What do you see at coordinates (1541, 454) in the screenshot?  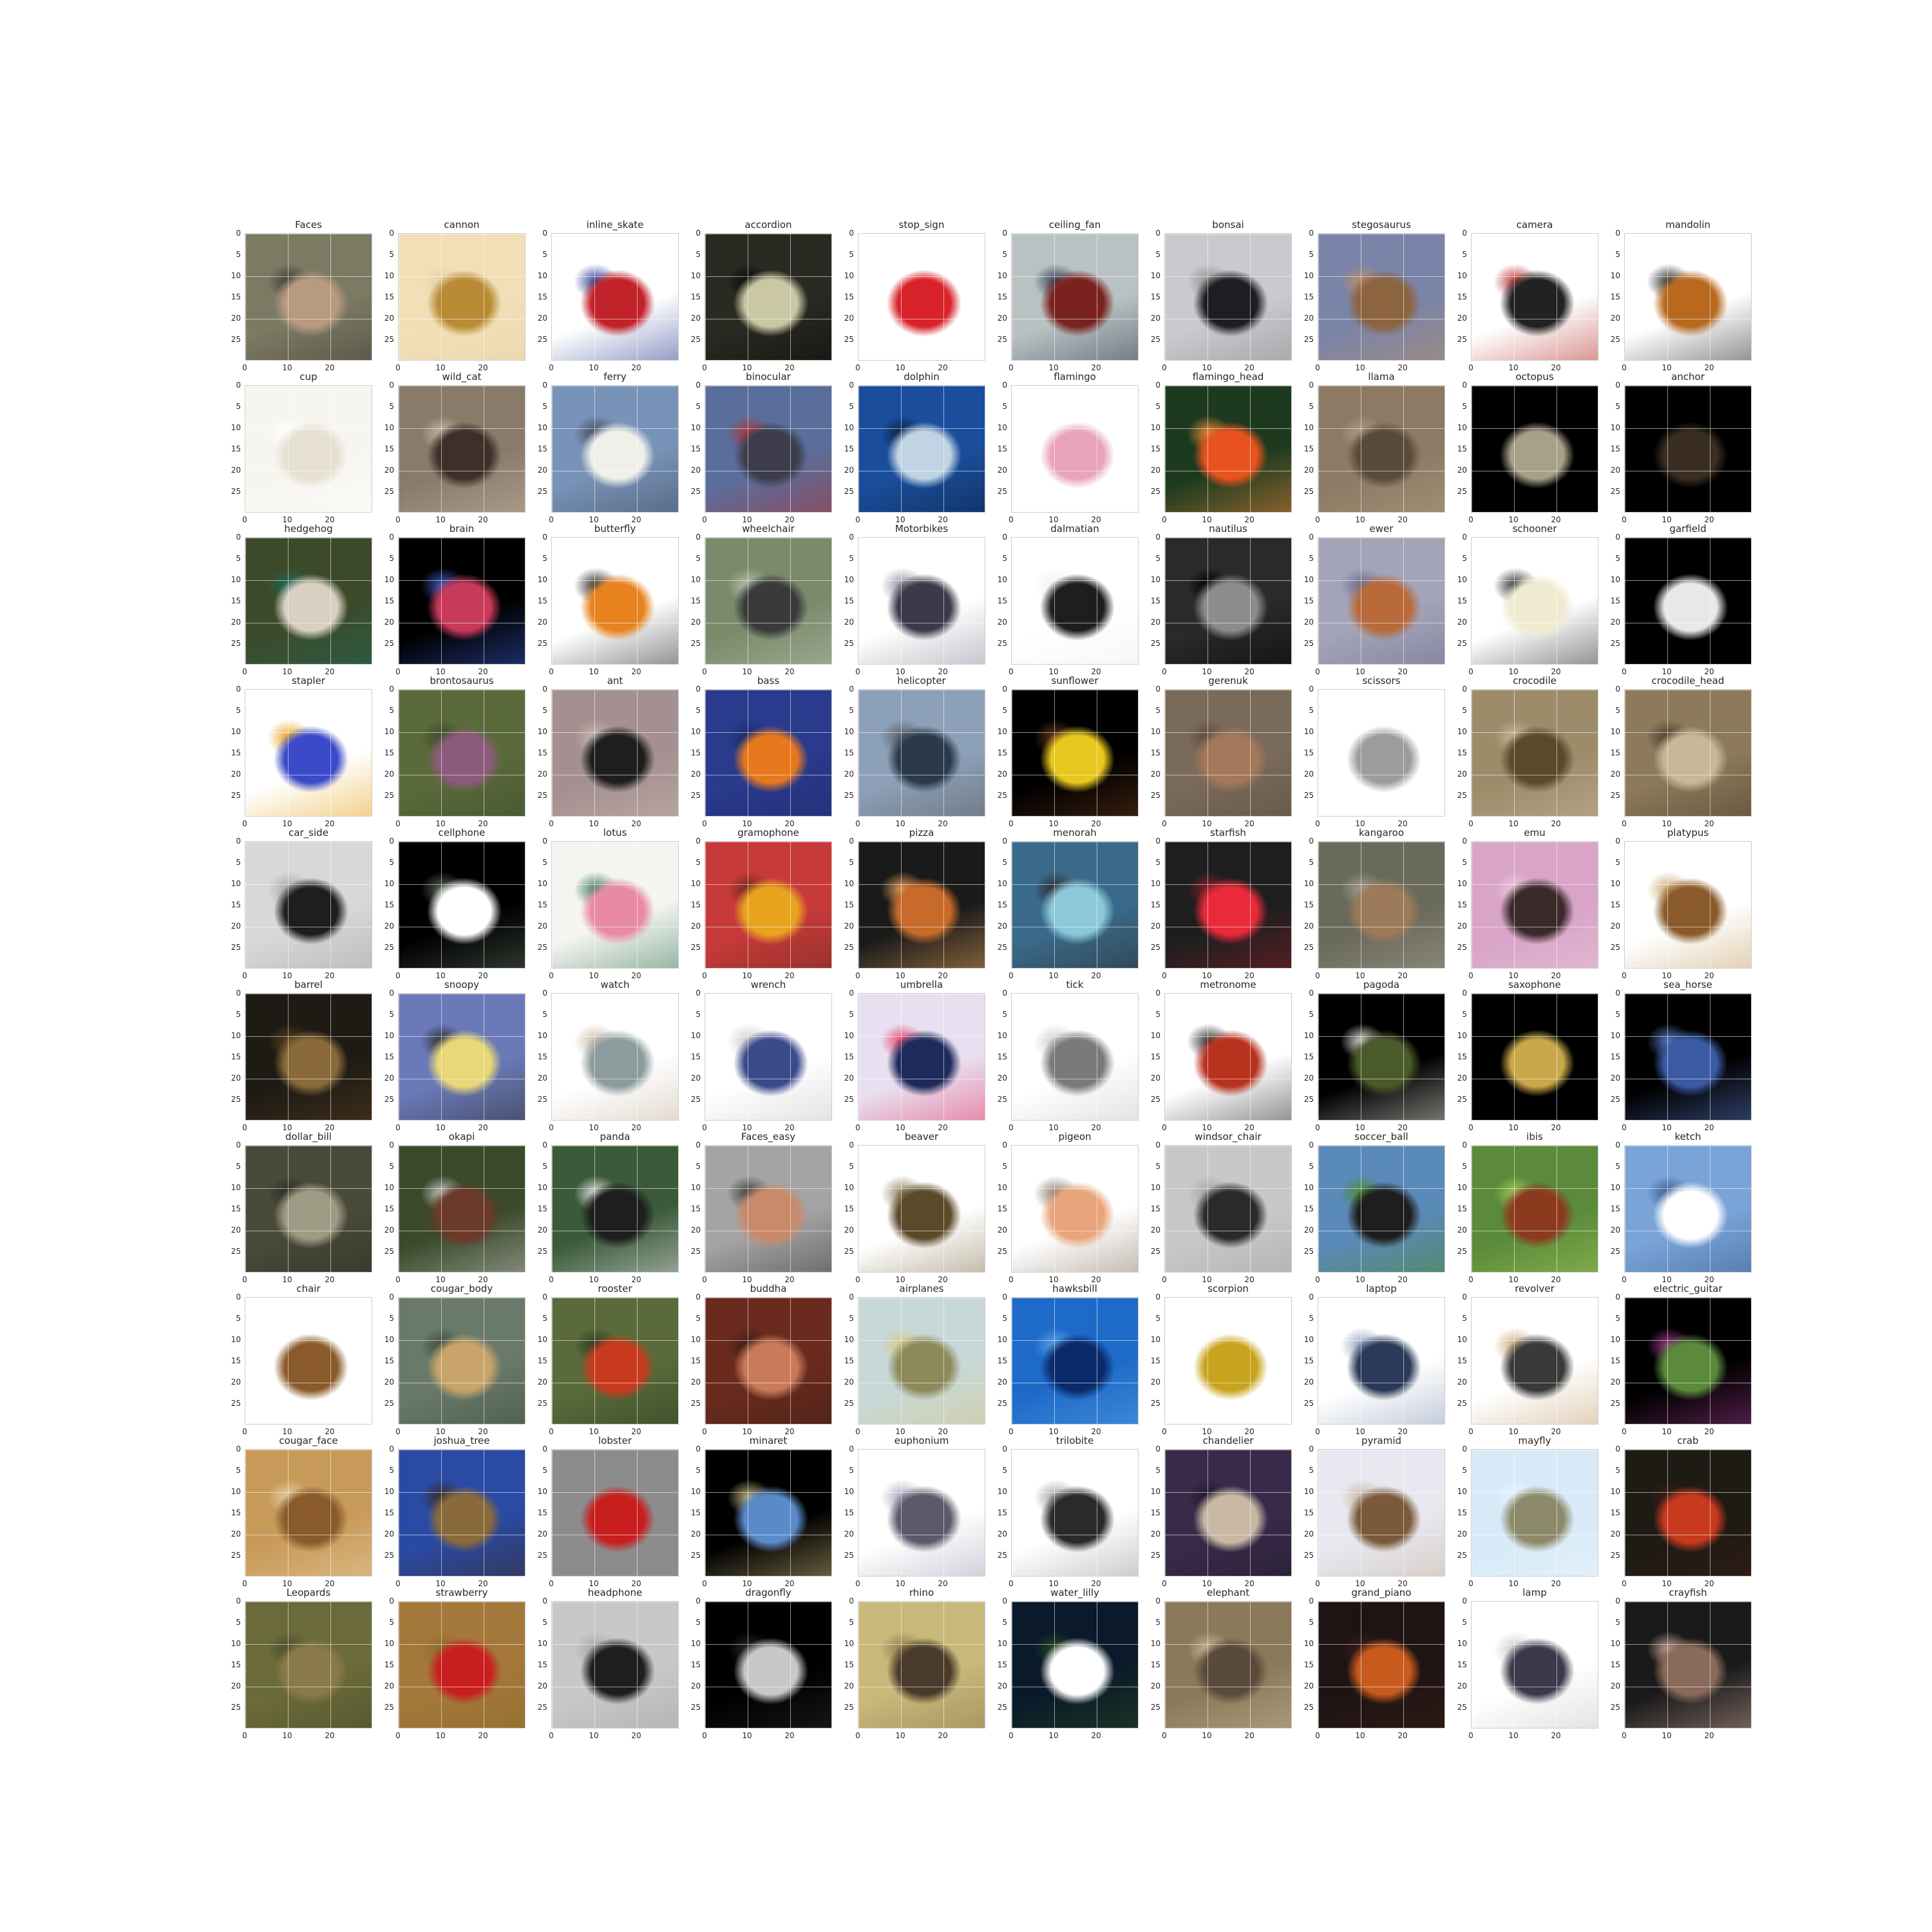 I see `panel-octopus: octopus 0 5 10 15 20 25 0 10 20` at bounding box center [1541, 454].